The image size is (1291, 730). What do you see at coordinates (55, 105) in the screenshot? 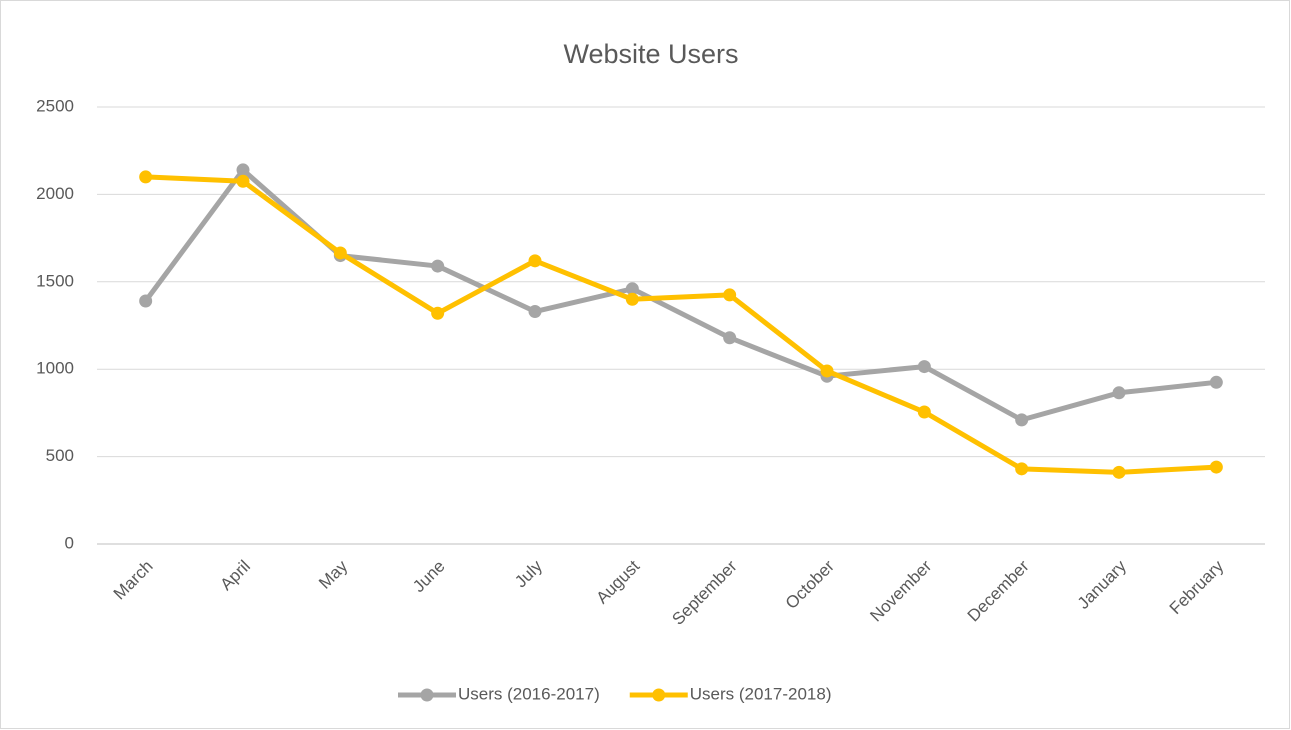
I see `y-tick-label: 2500` at bounding box center [55, 105].